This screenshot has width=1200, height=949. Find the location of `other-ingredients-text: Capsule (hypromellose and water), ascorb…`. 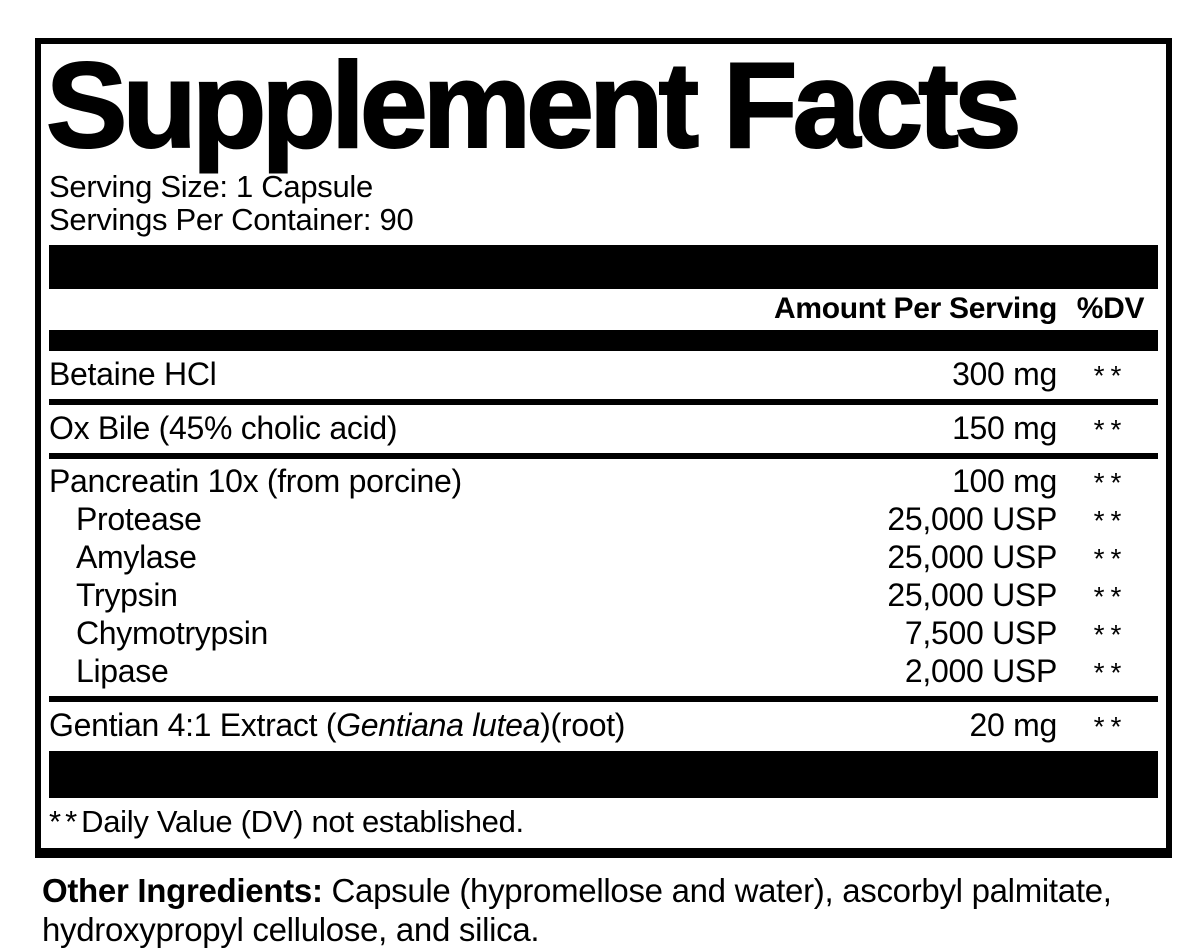

other-ingredients-text: Capsule (hypromellose and water), ascorb… is located at coordinates (577, 909).